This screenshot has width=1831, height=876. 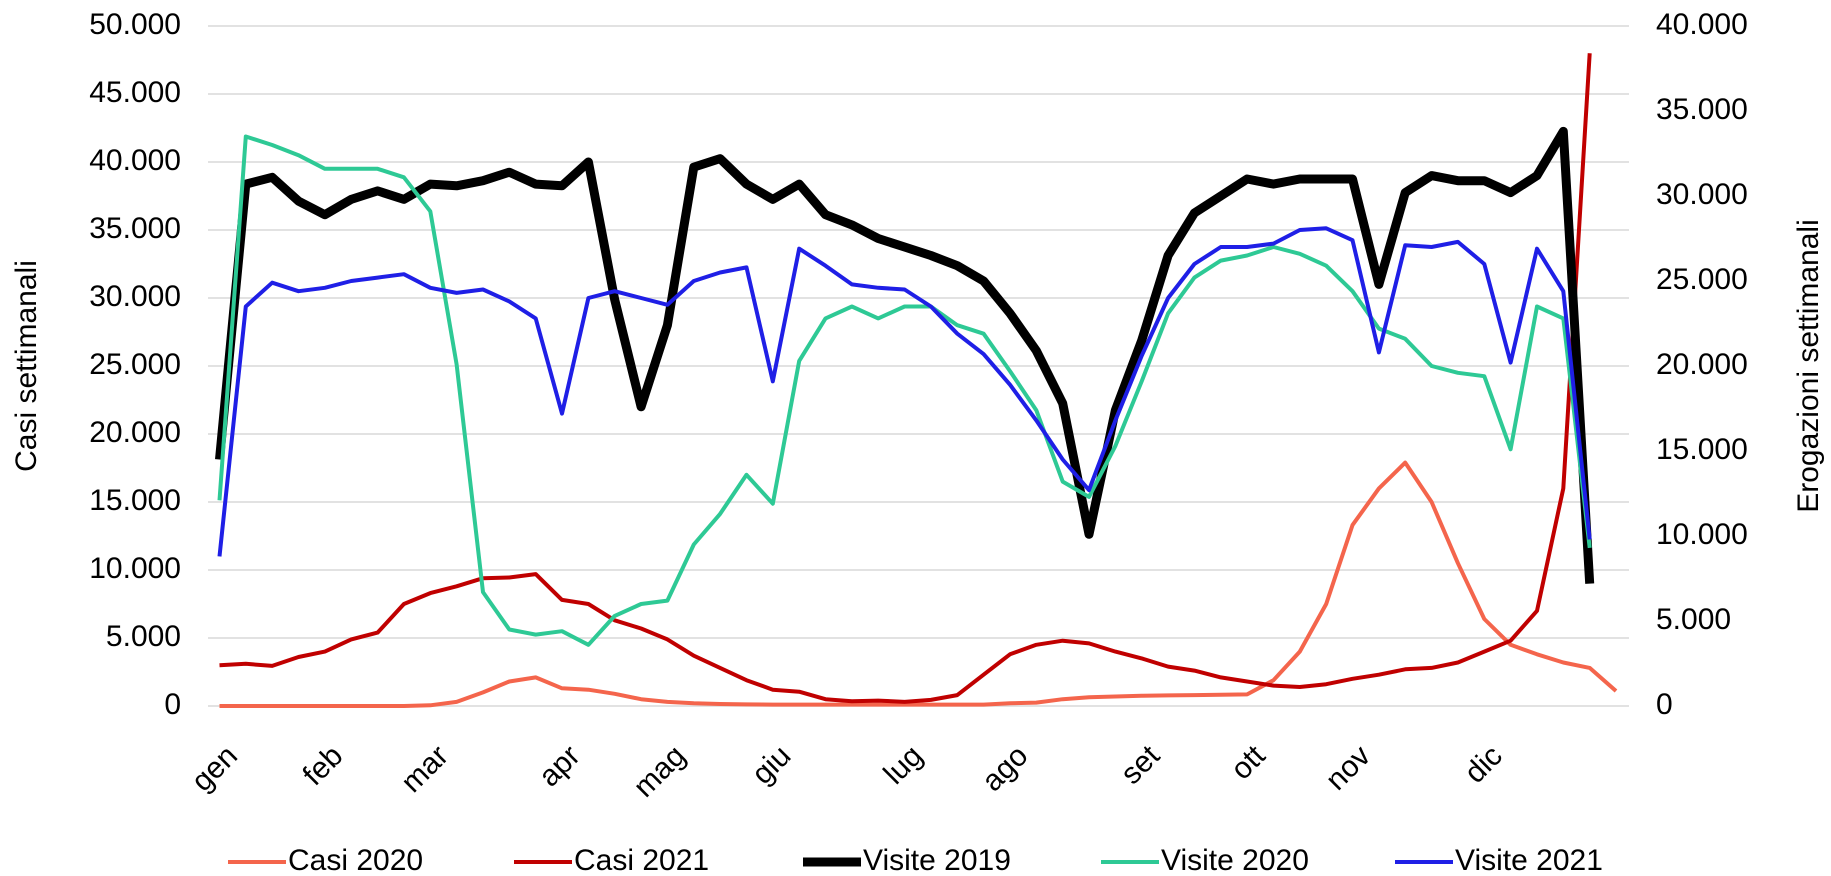 I want to click on y-tick-label: 20.000, so click(x=135, y=432).